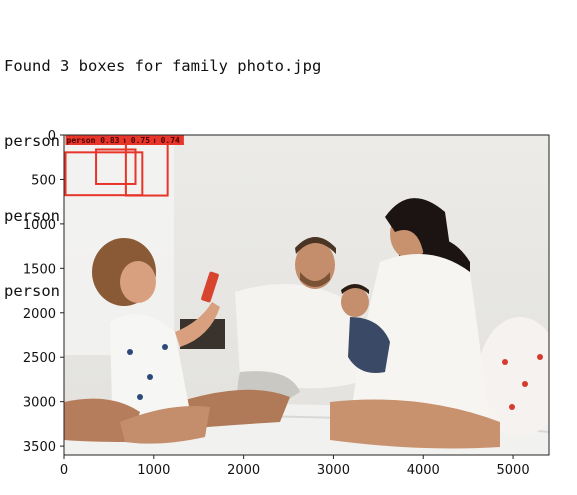  I want to click on x-tick-label: 4000, so click(423, 470).